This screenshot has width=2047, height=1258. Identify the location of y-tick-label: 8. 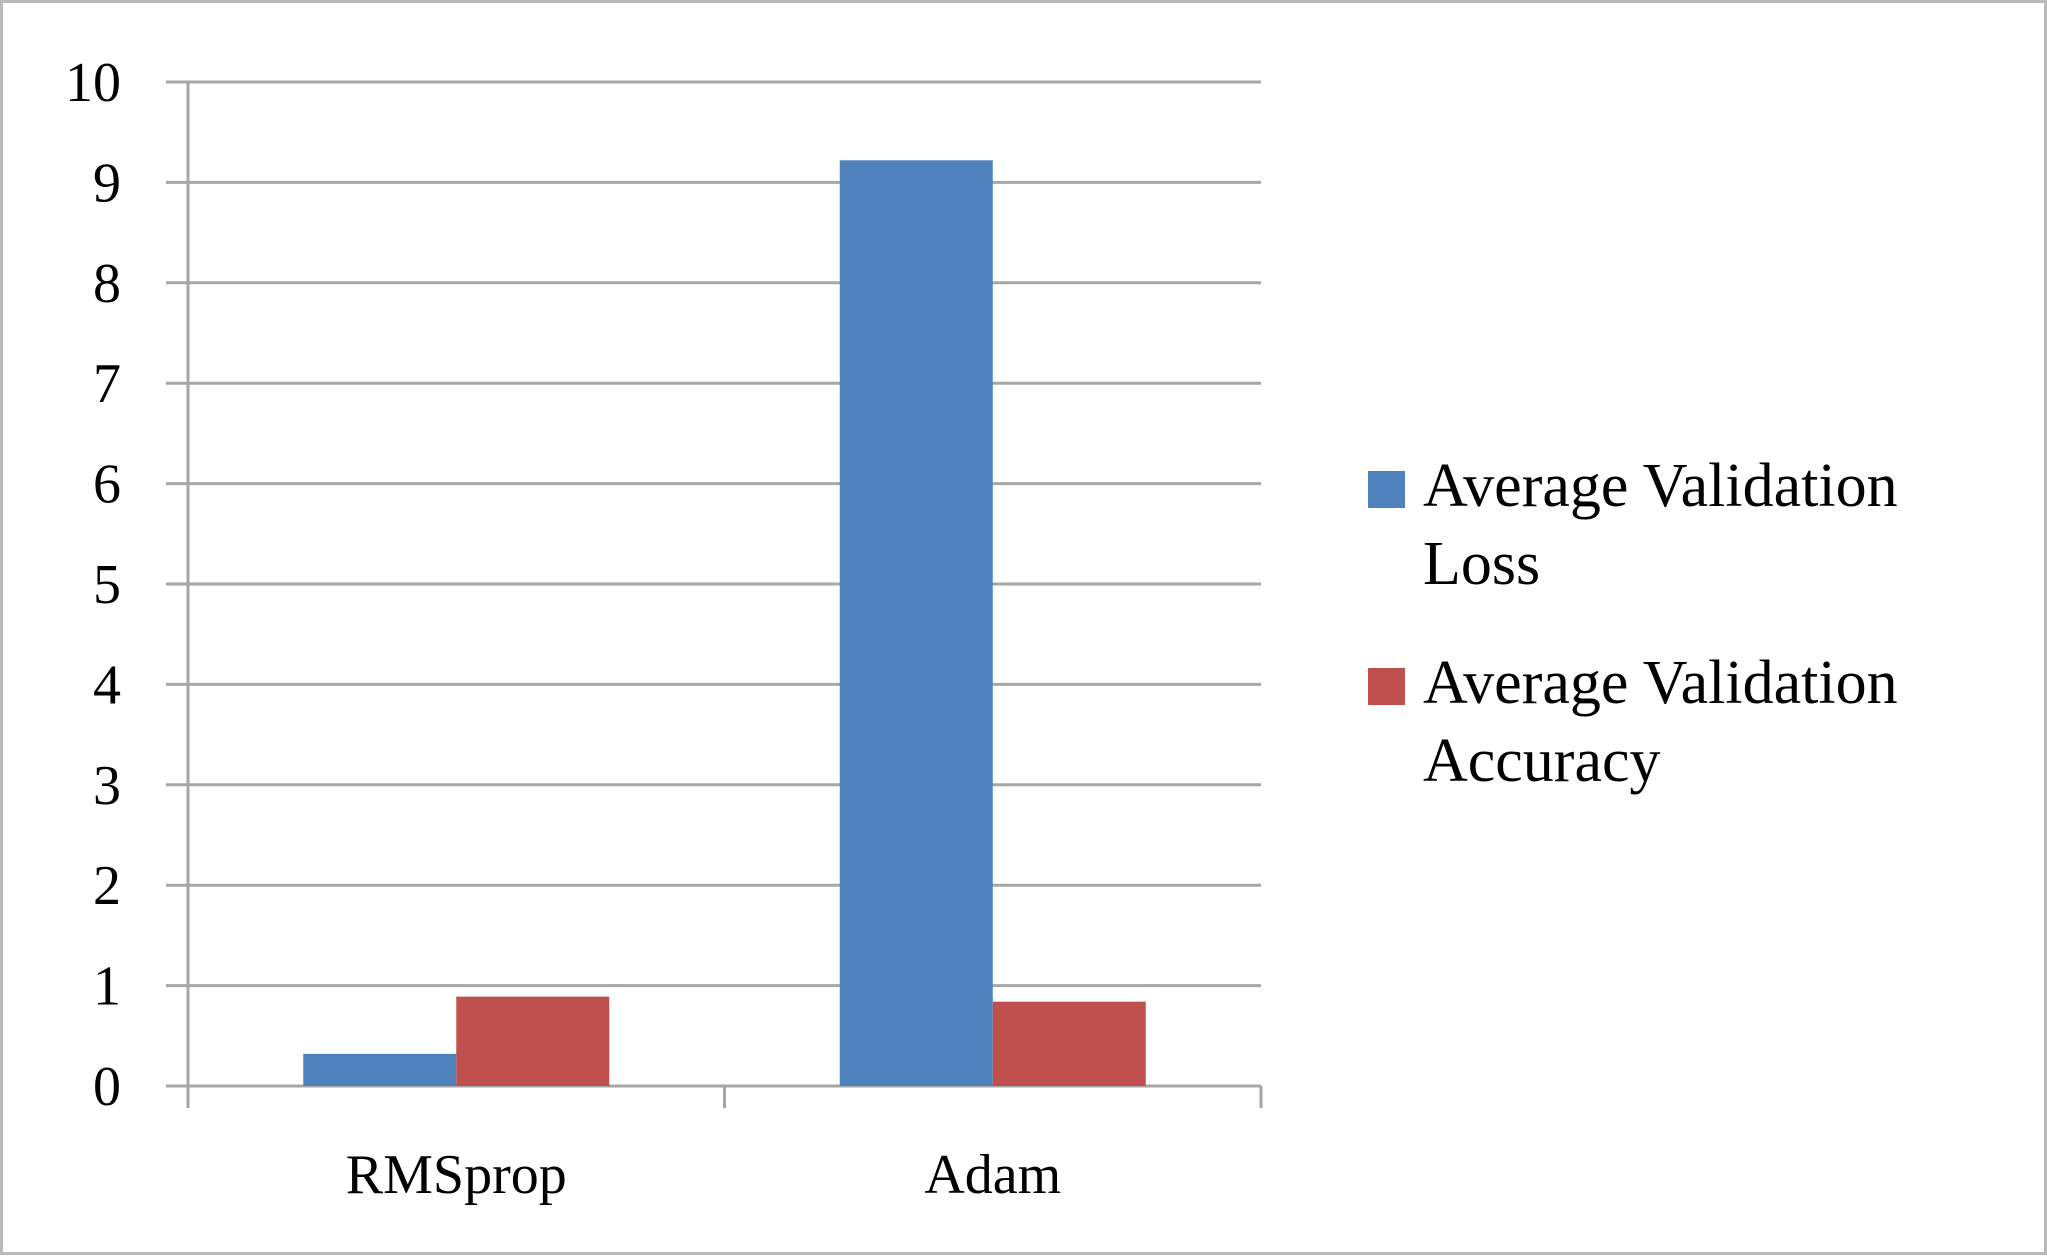
(107, 284).